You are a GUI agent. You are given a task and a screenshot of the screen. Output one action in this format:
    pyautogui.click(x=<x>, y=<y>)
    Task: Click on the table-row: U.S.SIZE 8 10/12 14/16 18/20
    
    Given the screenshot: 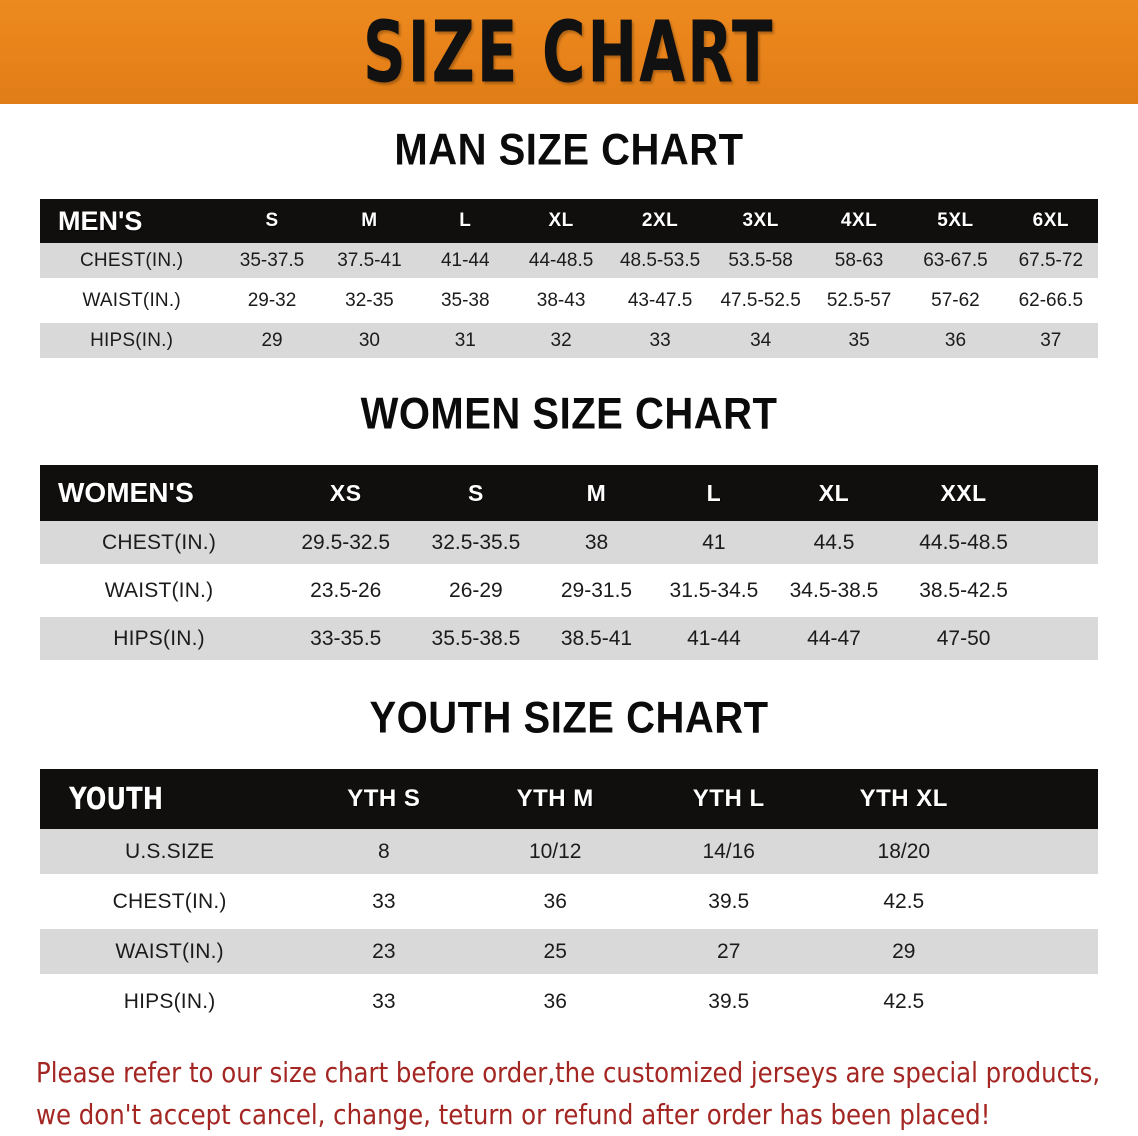 What is the action you would take?
    pyautogui.click(x=569, y=851)
    